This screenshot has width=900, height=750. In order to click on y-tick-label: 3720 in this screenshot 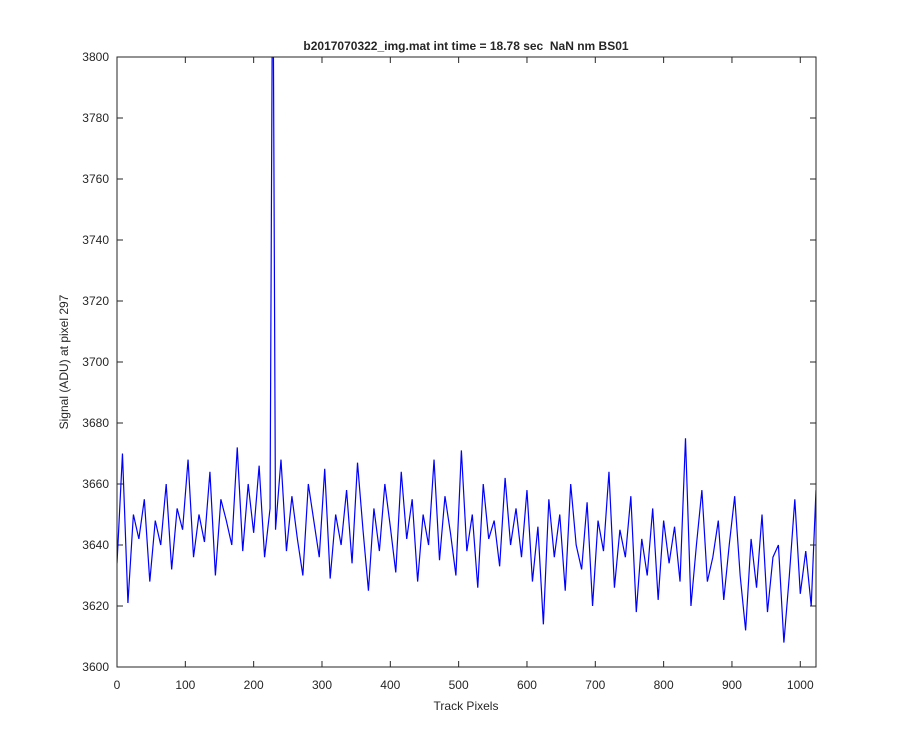, I will do `click(95, 301)`.